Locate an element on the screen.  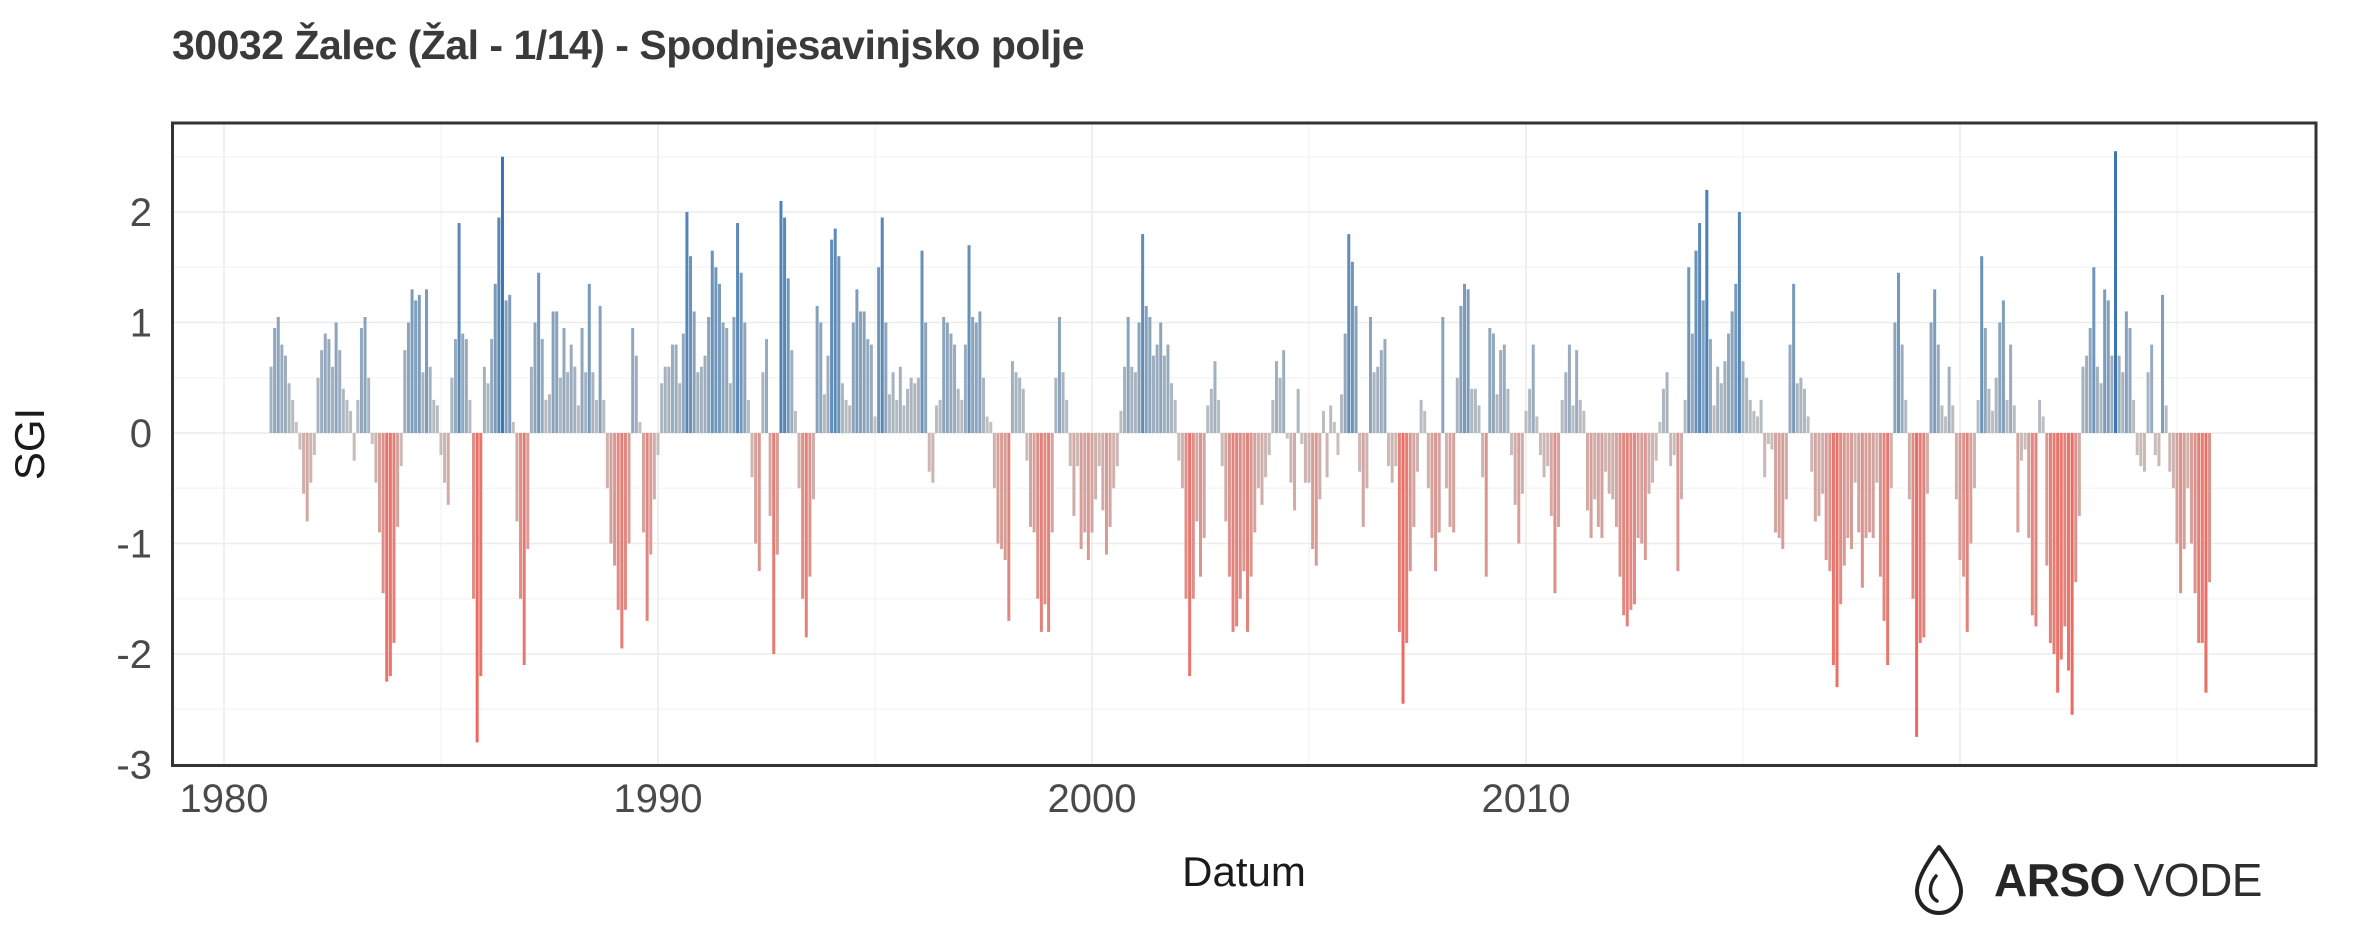
water-drop-icon is located at coordinates (1939, 880).